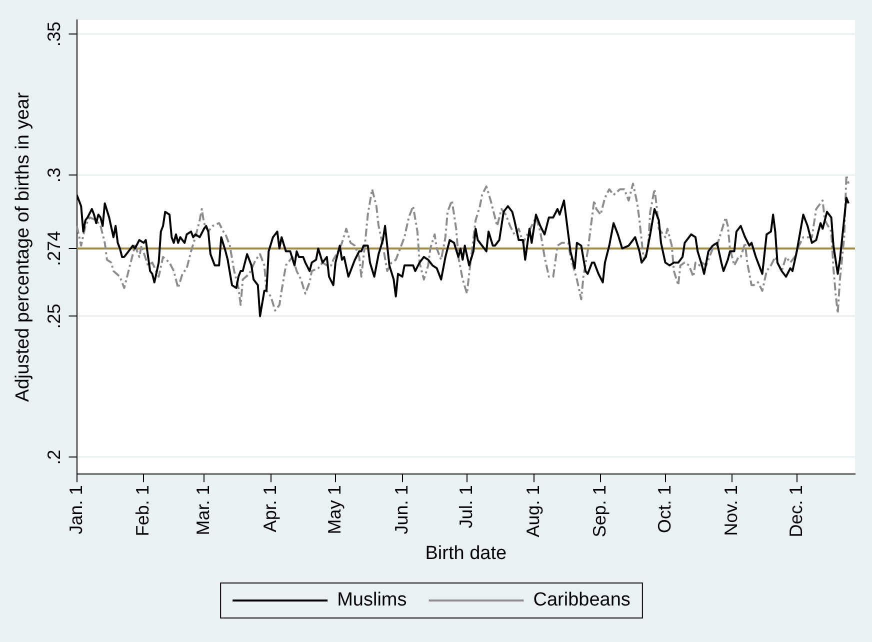 Image resolution: width=872 pixels, height=642 pixels. What do you see at coordinates (796, 511) in the screenshot?
I see `x-tick-label: Dec. 1` at bounding box center [796, 511].